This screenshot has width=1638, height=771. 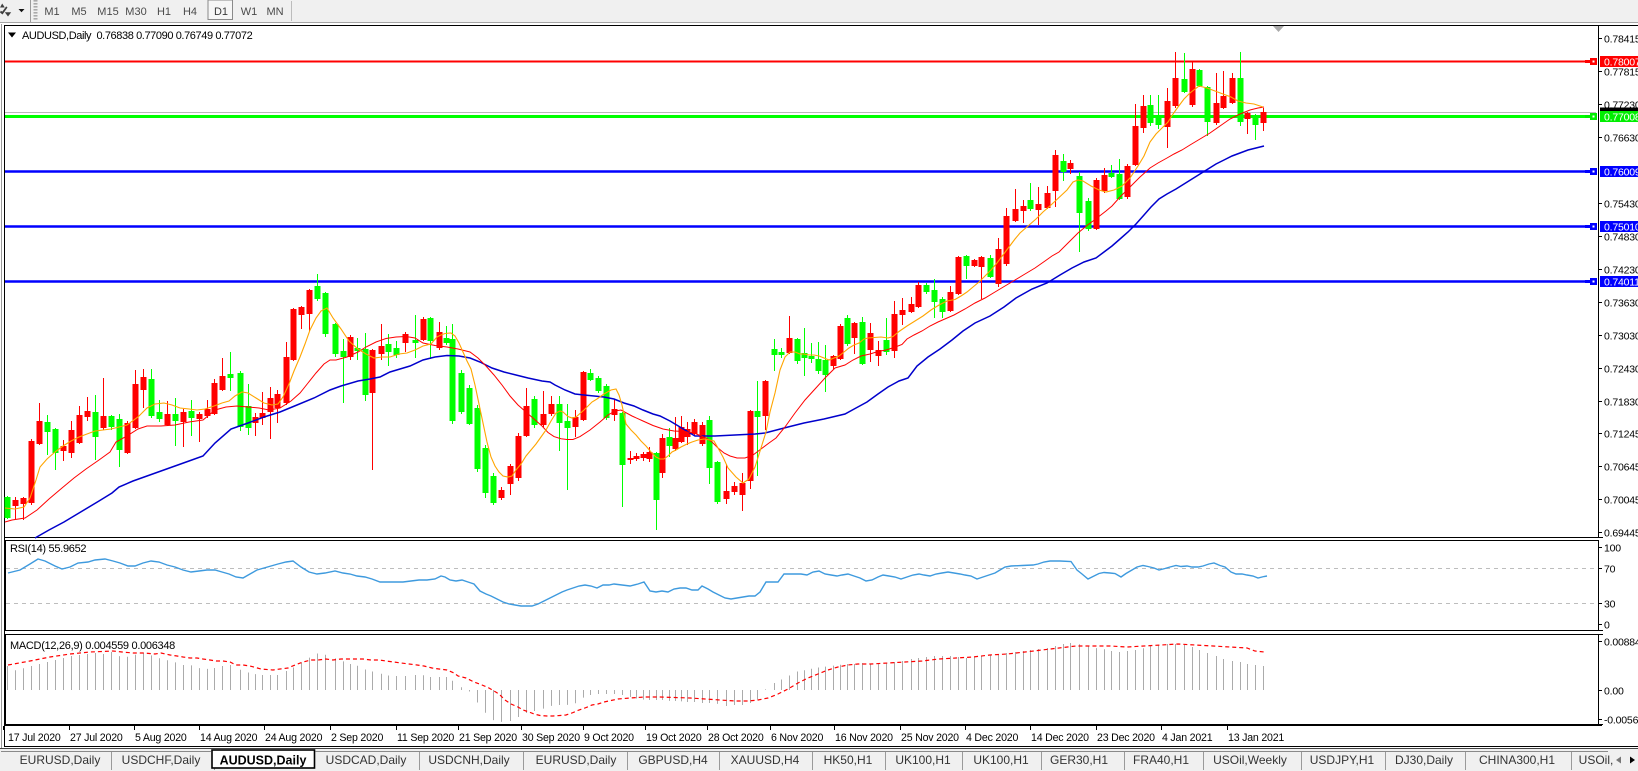 I want to click on svg-text: 30 Sep 2020, so click(x=551, y=738).